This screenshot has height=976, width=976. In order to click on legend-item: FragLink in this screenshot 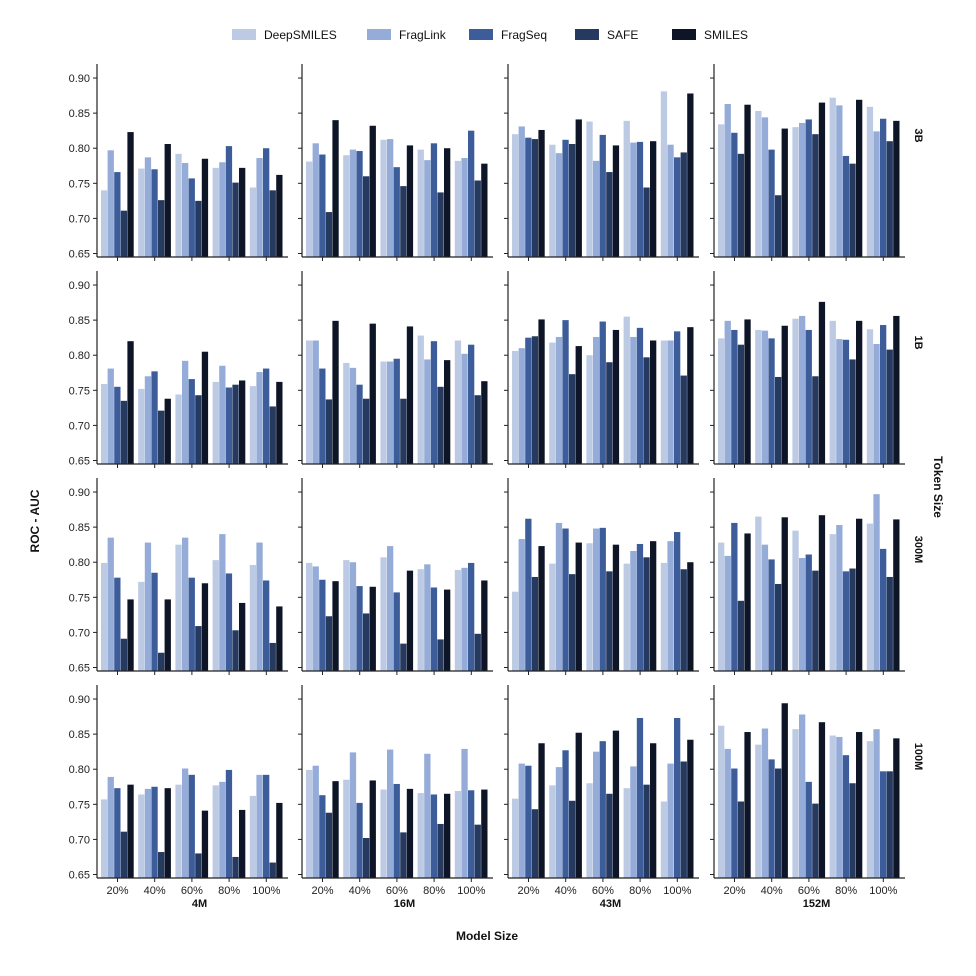, I will do `click(407, 35)`.